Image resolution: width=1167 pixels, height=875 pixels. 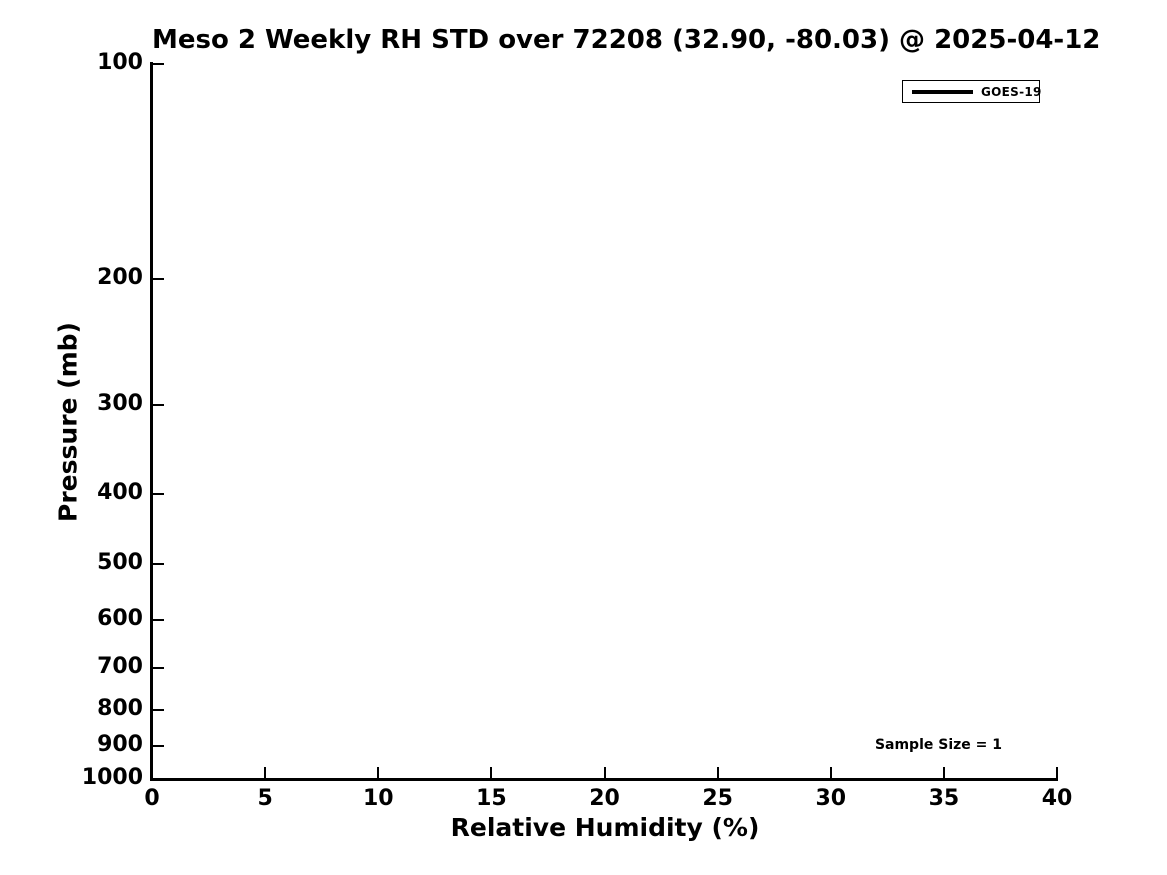 What do you see at coordinates (152, 798) in the screenshot?
I see `x-tick-label: 0` at bounding box center [152, 798].